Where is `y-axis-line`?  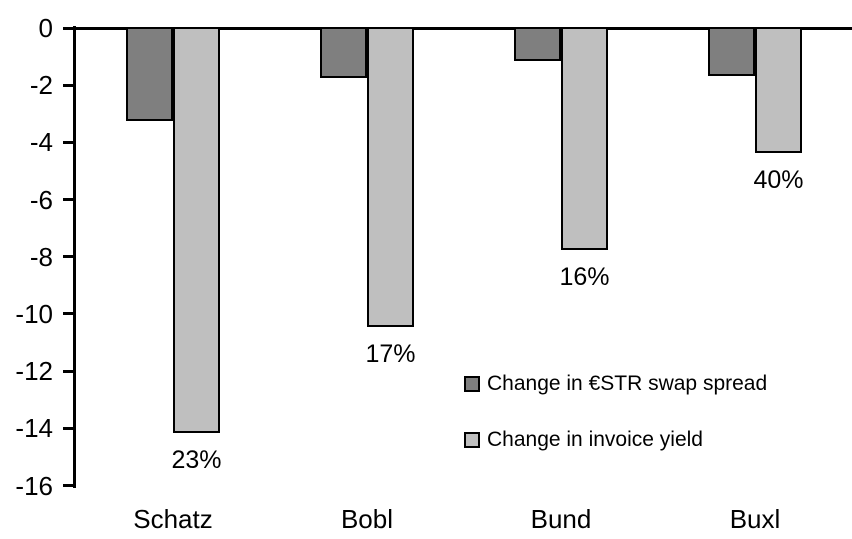
y-axis-line is located at coordinates (74, 257).